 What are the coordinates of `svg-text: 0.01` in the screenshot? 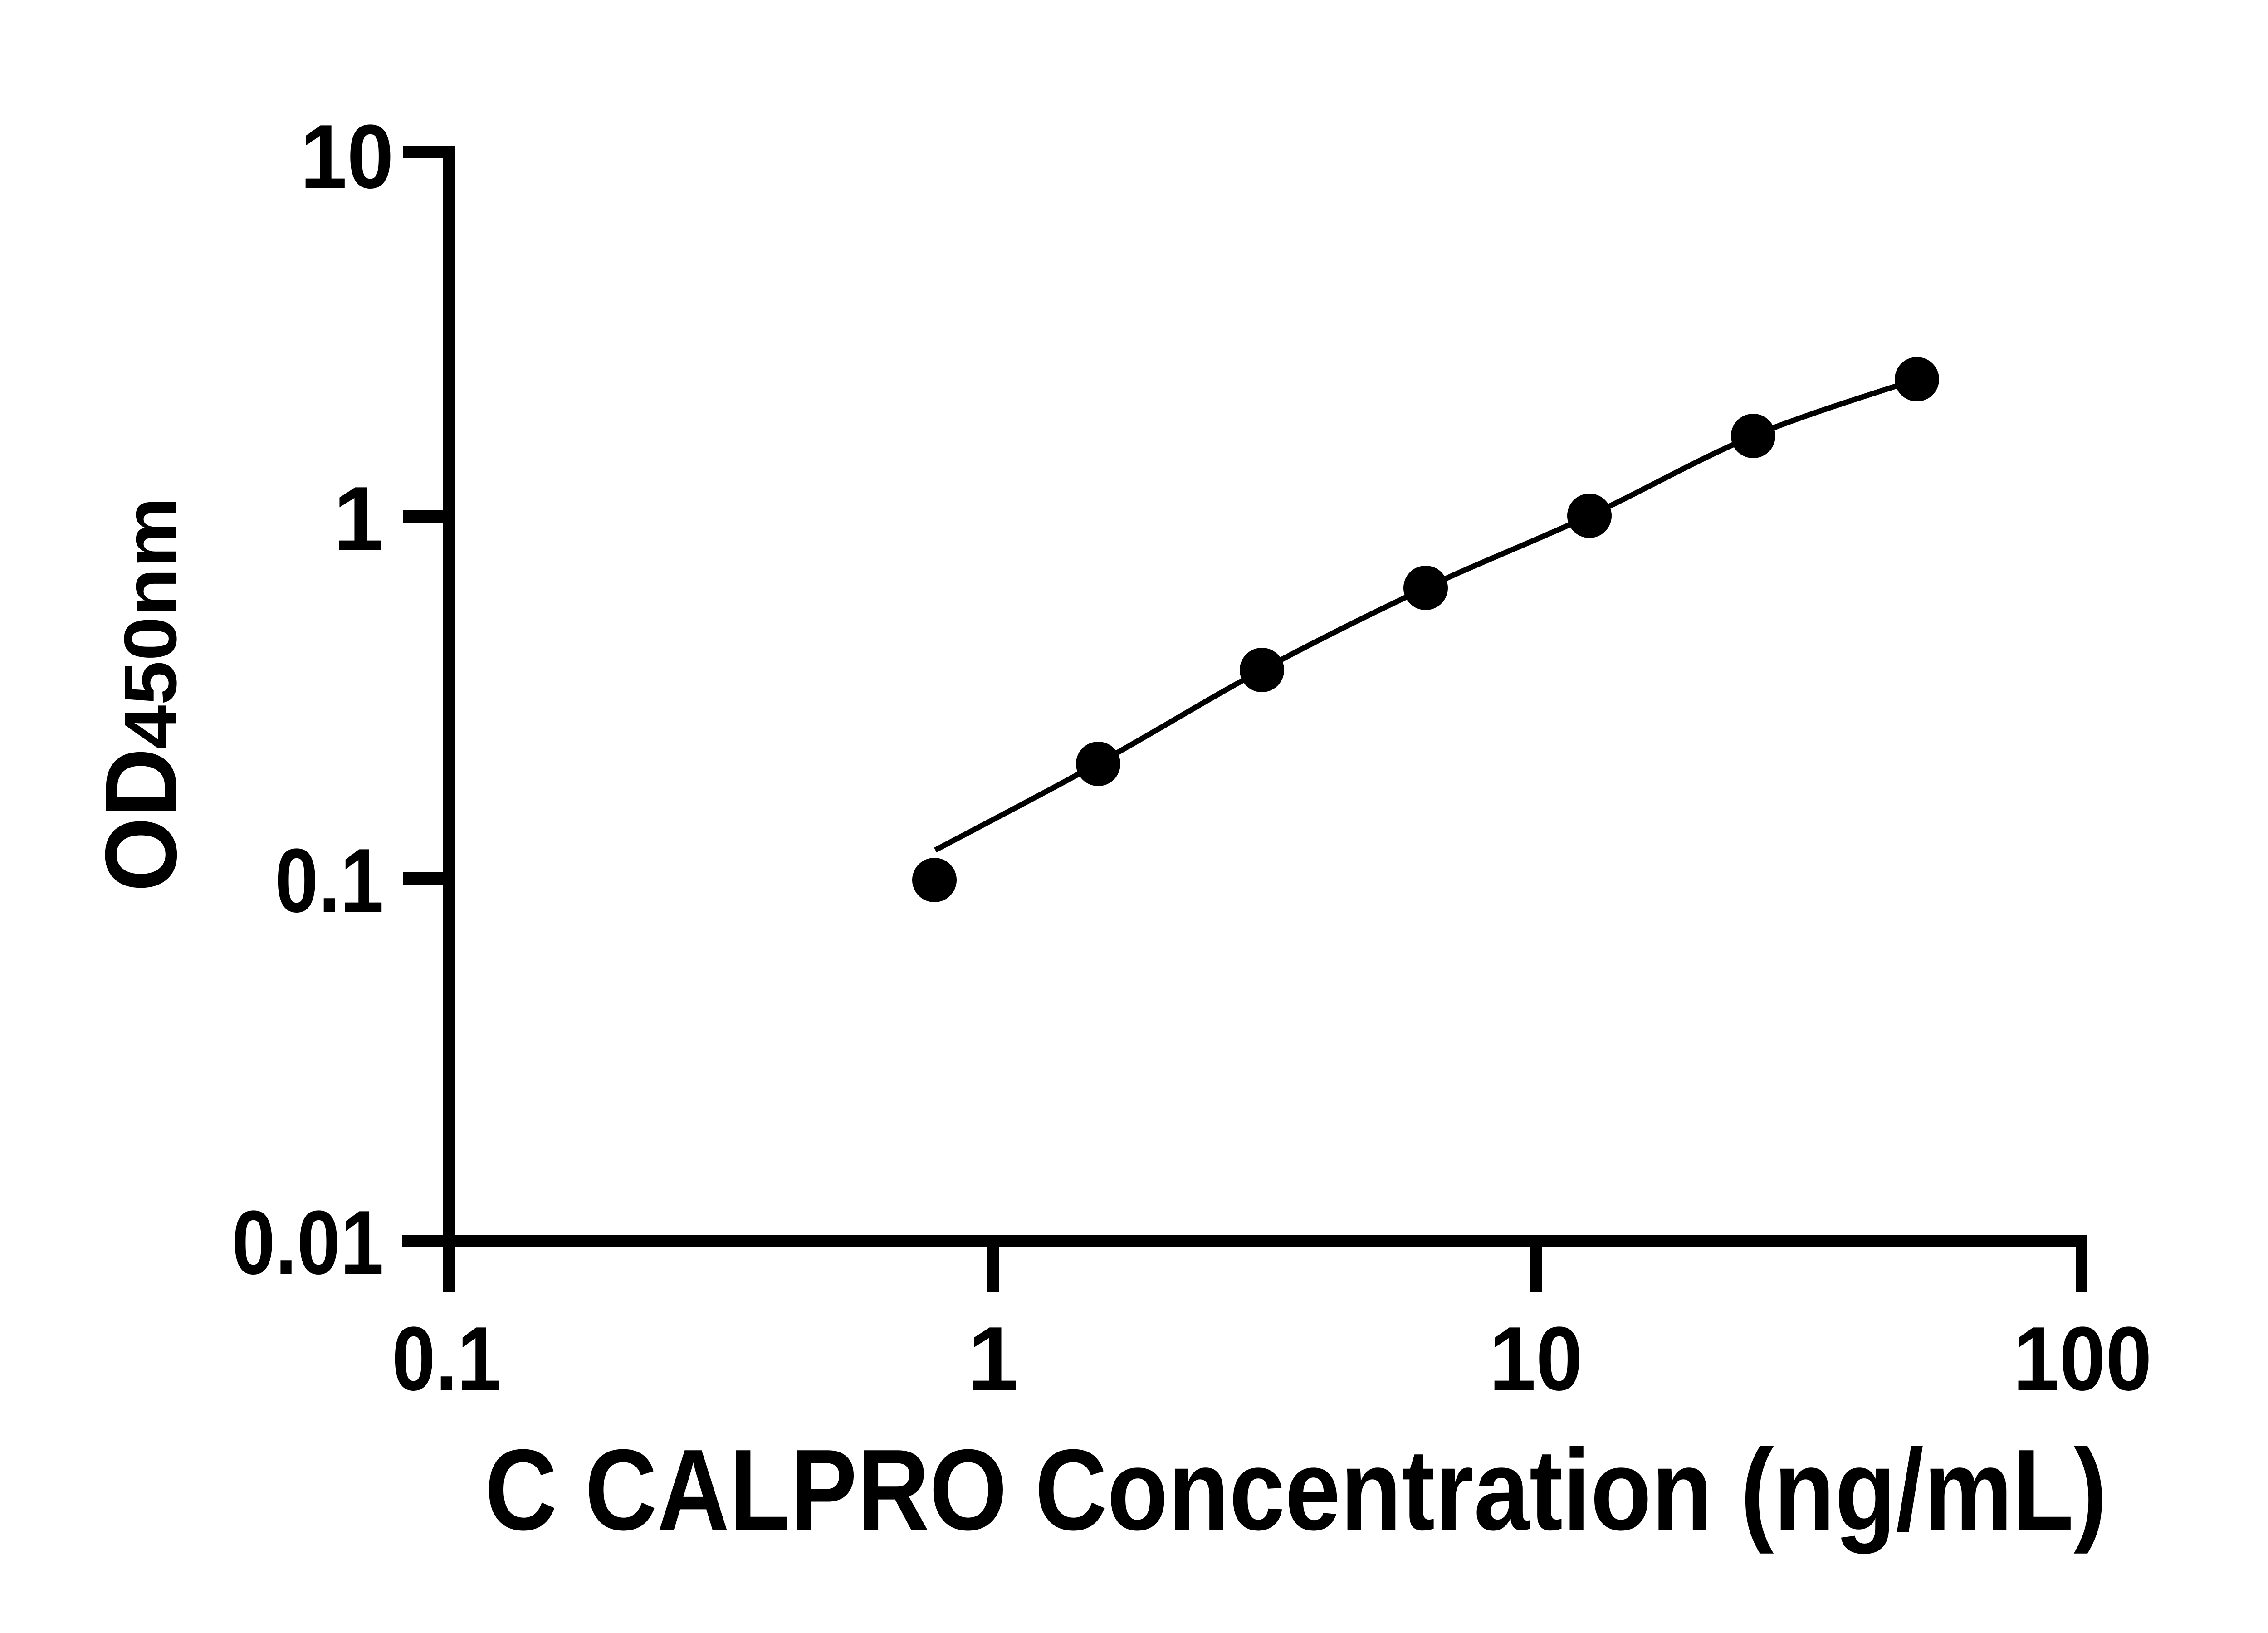 It's located at (308, 1242).